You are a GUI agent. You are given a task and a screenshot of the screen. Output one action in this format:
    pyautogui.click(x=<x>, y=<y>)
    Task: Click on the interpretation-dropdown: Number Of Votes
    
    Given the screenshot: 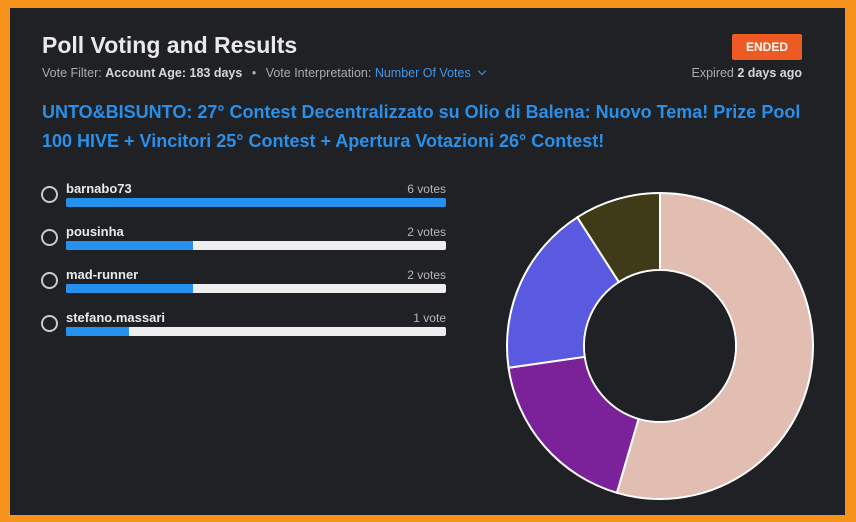 What is the action you would take?
    pyautogui.click(x=430, y=73)
    